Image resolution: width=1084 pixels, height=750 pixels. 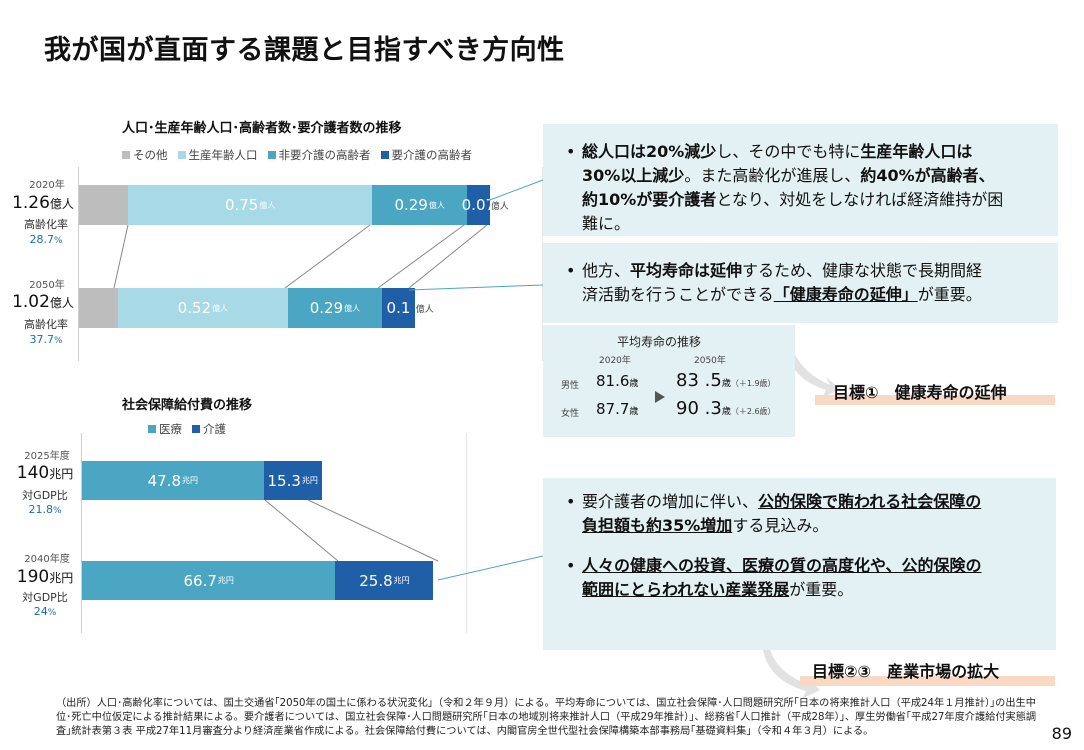 I want to click on ss-ratio-2040: 24%, so click(x=45, y=611).